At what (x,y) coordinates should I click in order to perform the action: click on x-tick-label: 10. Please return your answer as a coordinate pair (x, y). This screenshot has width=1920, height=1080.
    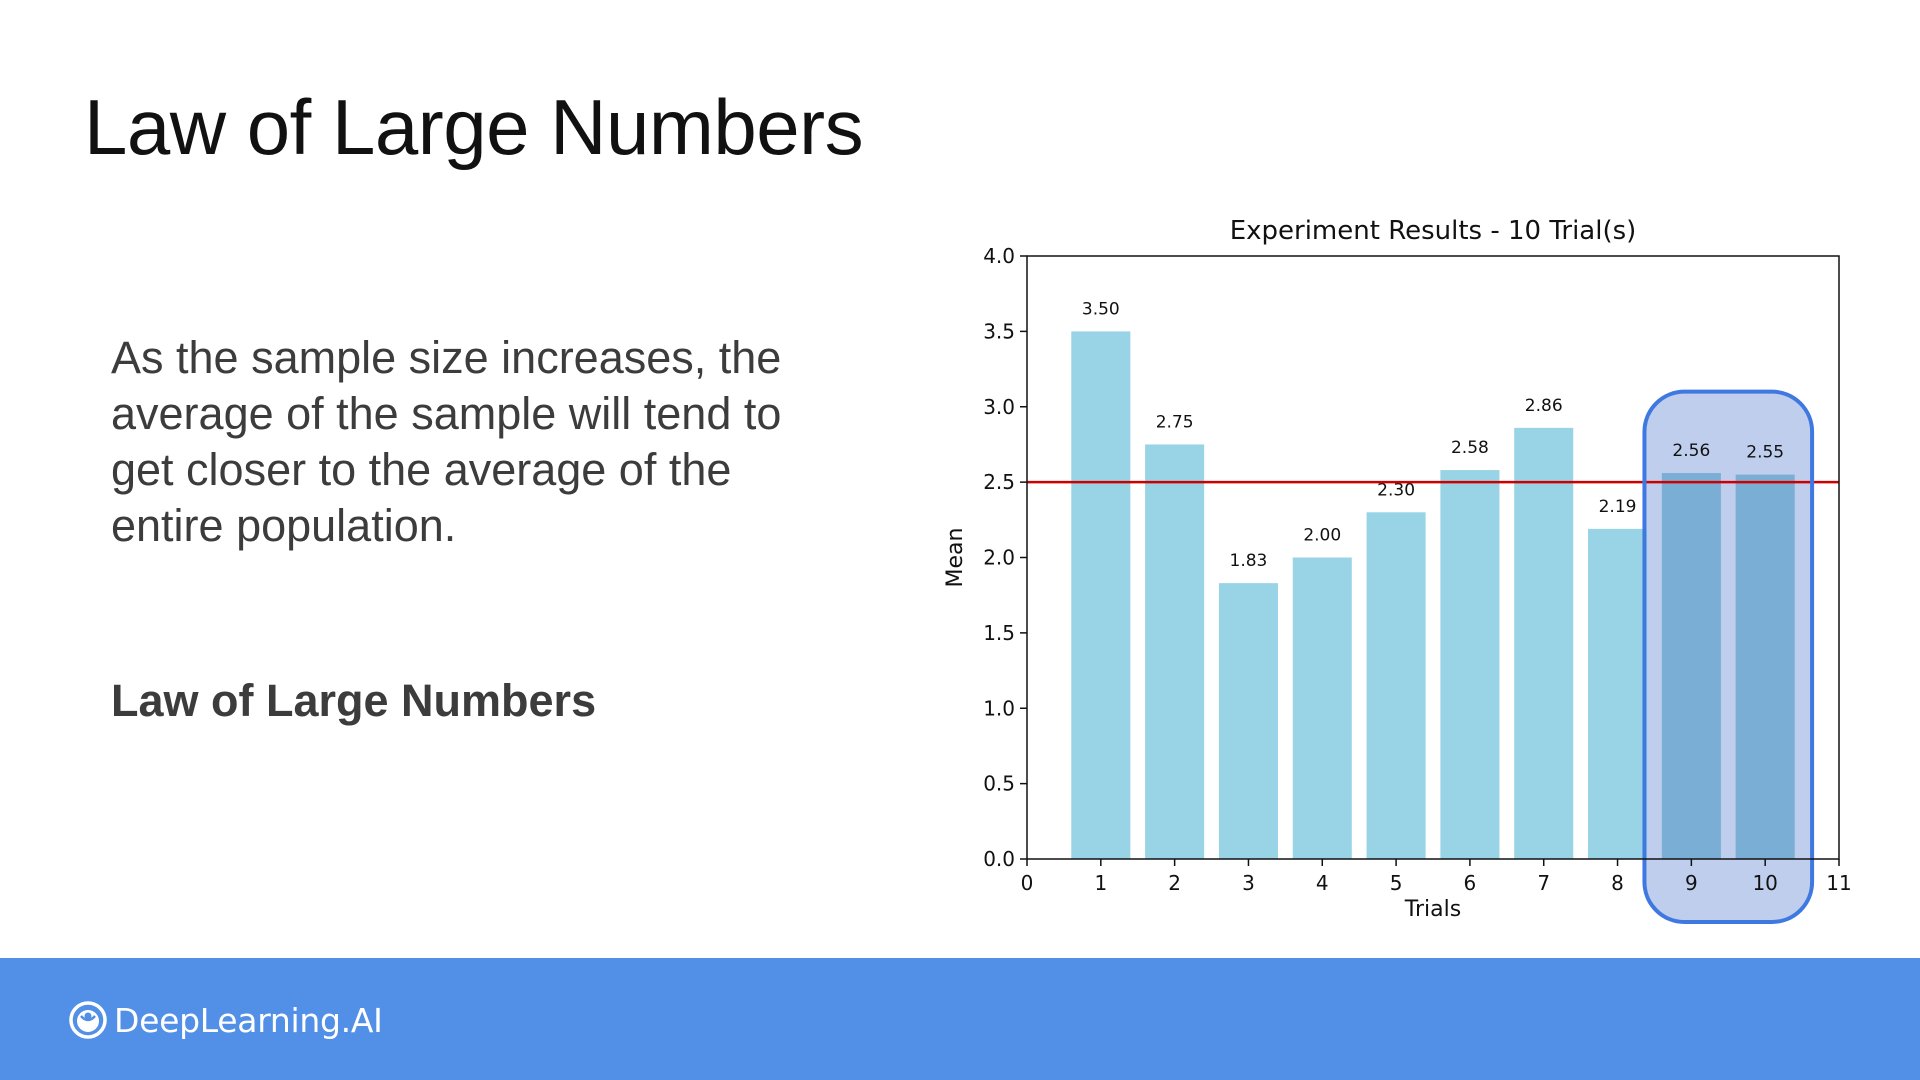
    Looking at the image, I should click on (1764, 883).